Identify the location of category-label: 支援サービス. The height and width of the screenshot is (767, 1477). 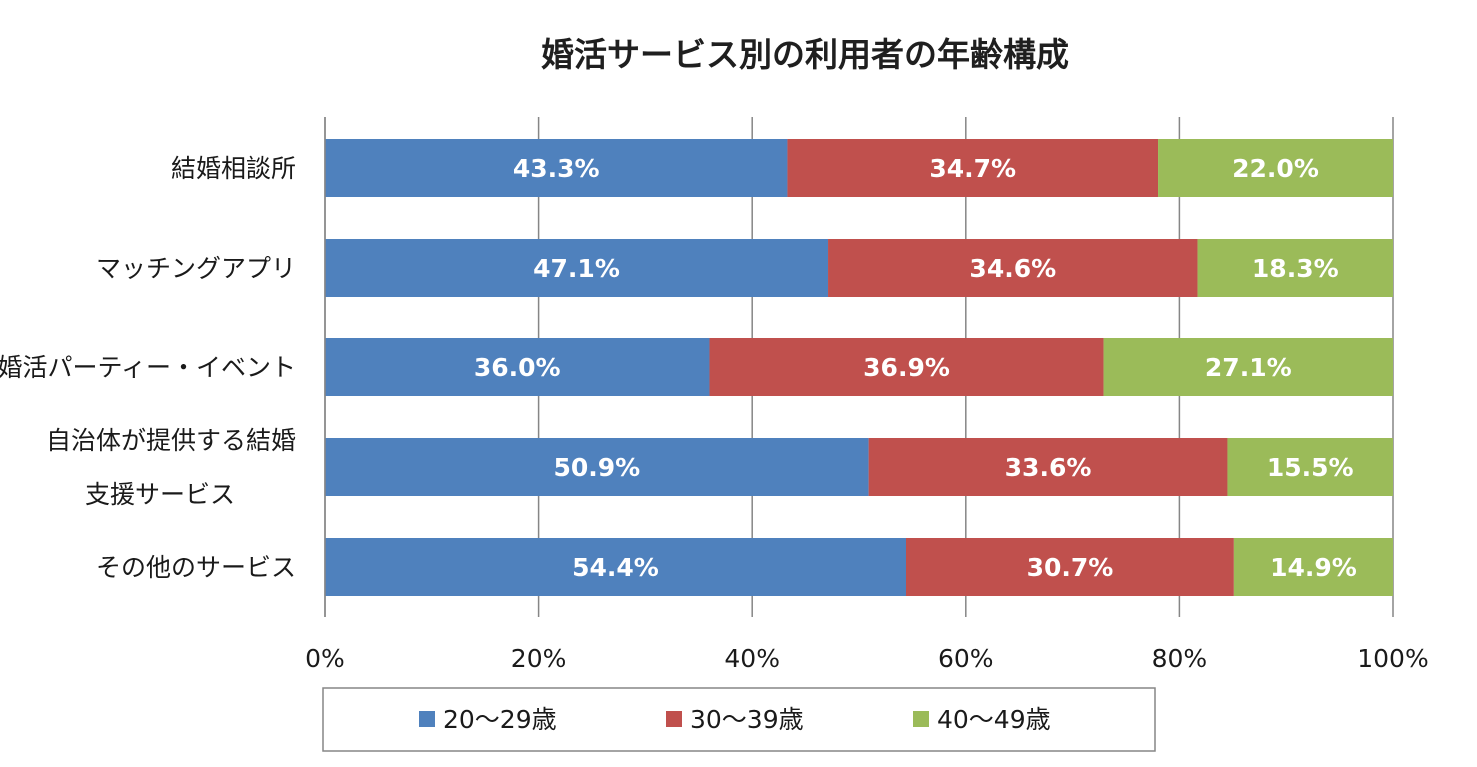
(160, 494).